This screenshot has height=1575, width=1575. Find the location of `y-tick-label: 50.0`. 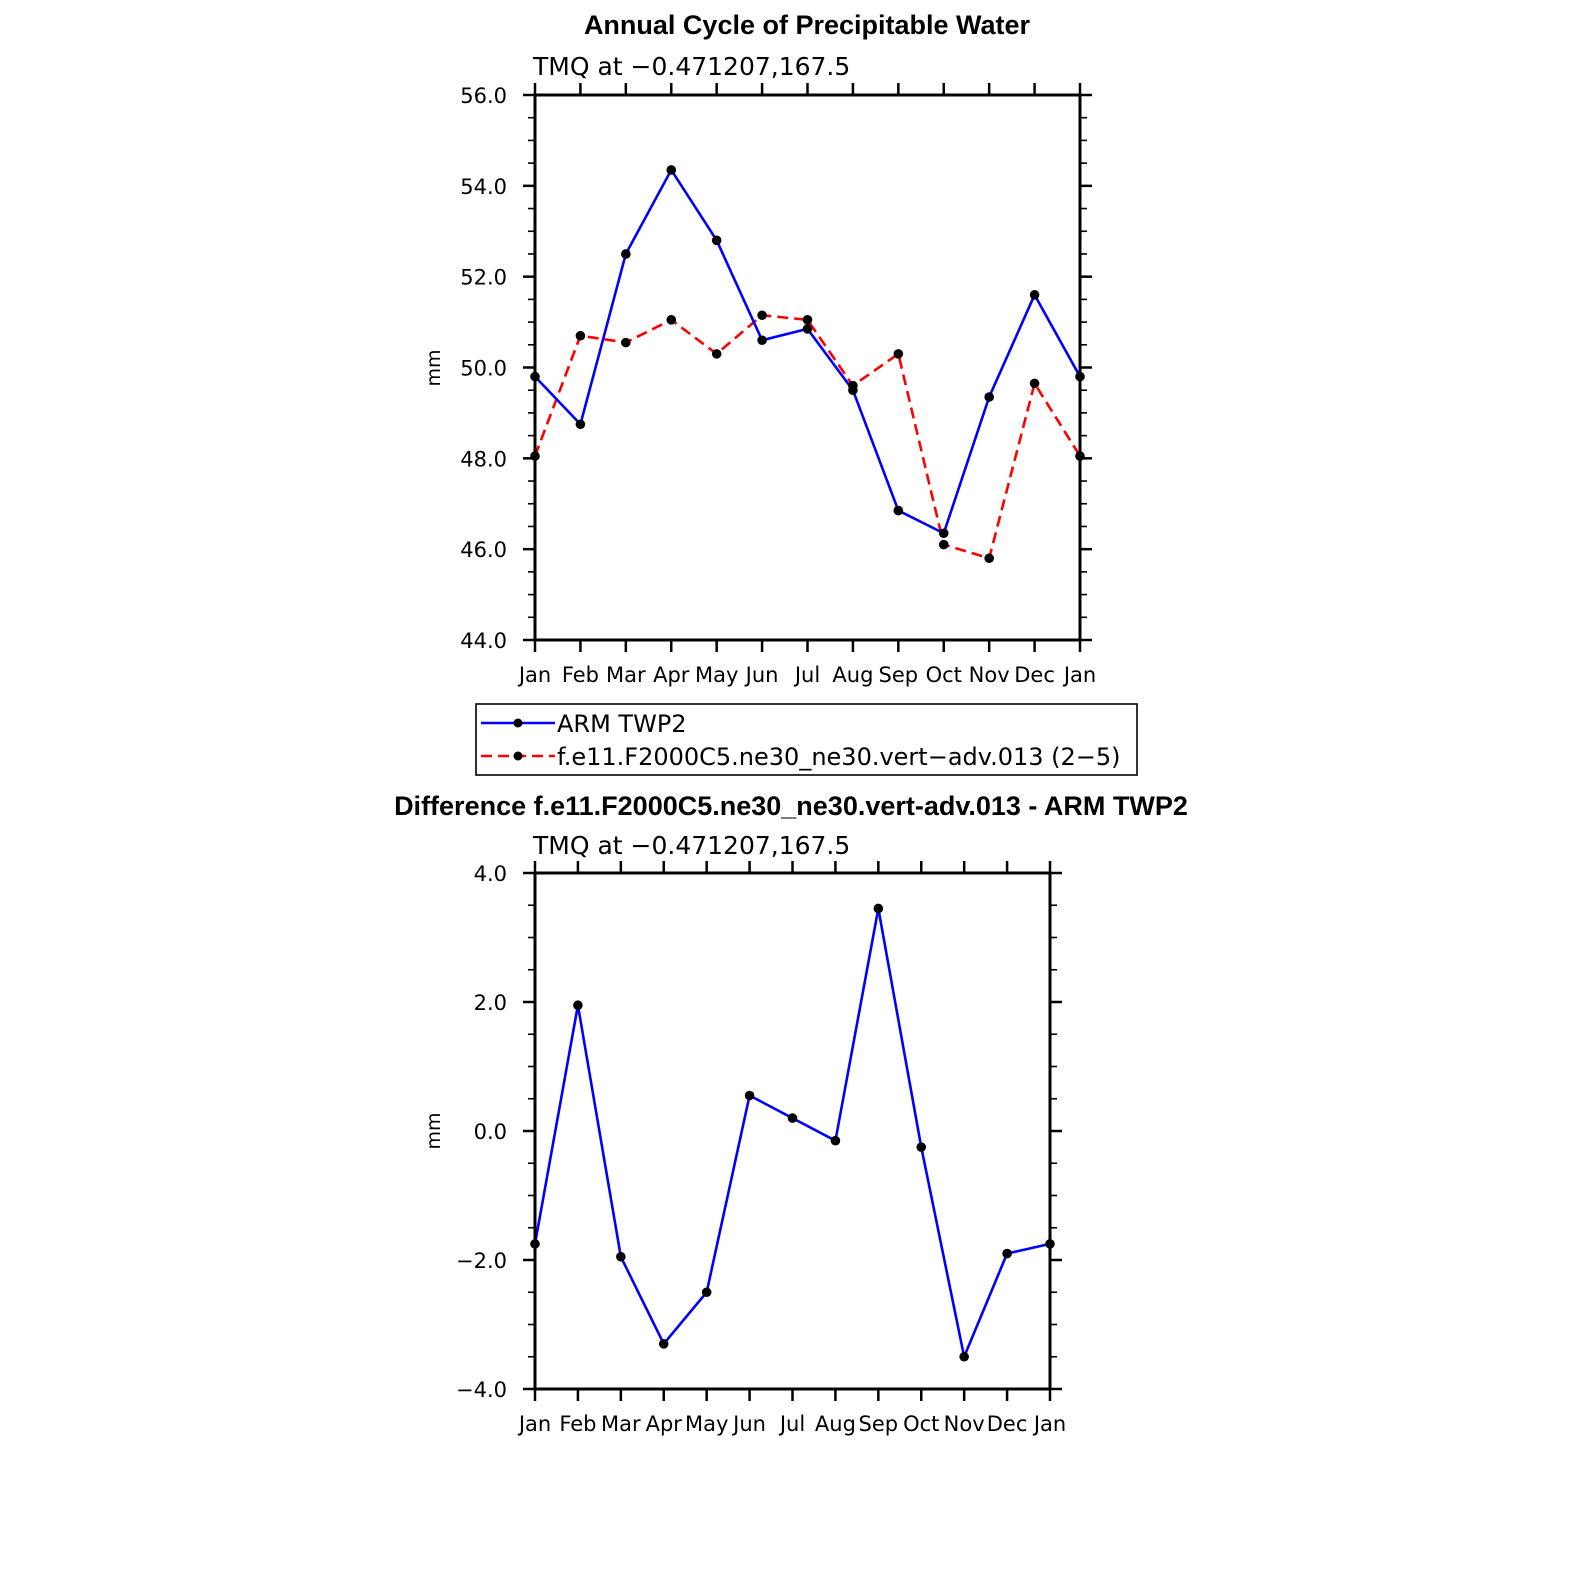

y-tick-label: 50.0 is located at coordinates (483, 369).